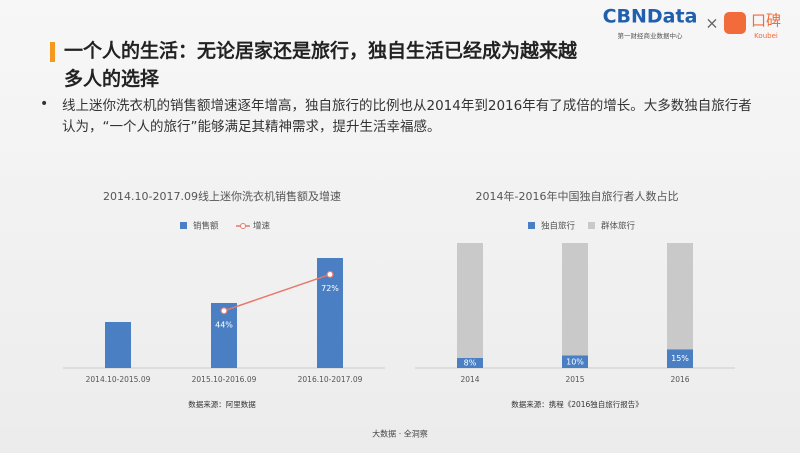 Image resolution: width=800 pixels, height=453 pixels. What do you see at coordinates (243, 226) in the screenshot?
I see `legend-marker` at bounding box center [243, 226].